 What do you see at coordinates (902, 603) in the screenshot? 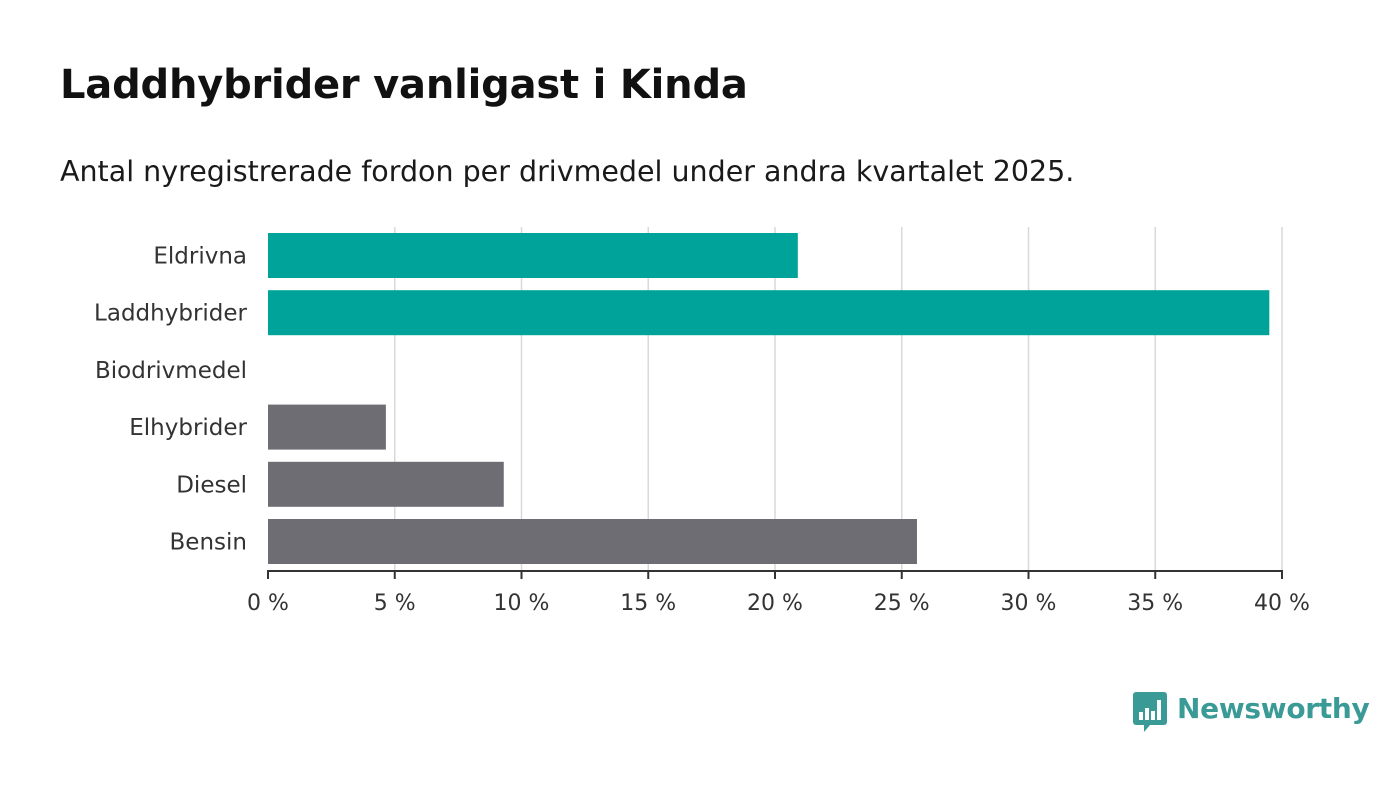
I see `x-tick-label-25: 25 %` at bounding box center [902, 603].